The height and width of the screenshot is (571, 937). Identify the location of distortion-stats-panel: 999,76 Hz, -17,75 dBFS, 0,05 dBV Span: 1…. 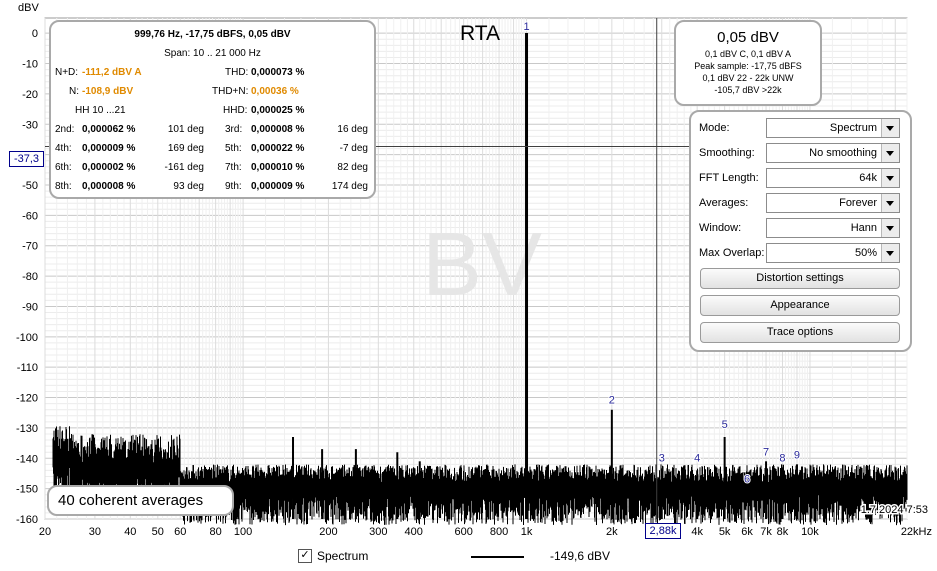
(212, 109).